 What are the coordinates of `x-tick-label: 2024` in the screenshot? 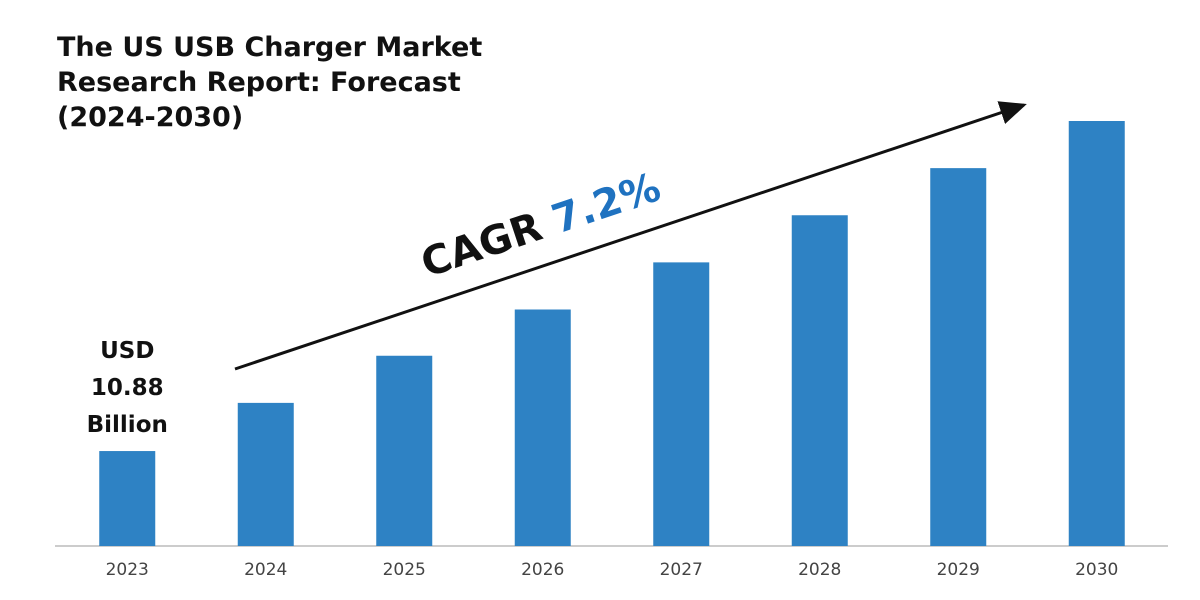 It's located at (265, 570).